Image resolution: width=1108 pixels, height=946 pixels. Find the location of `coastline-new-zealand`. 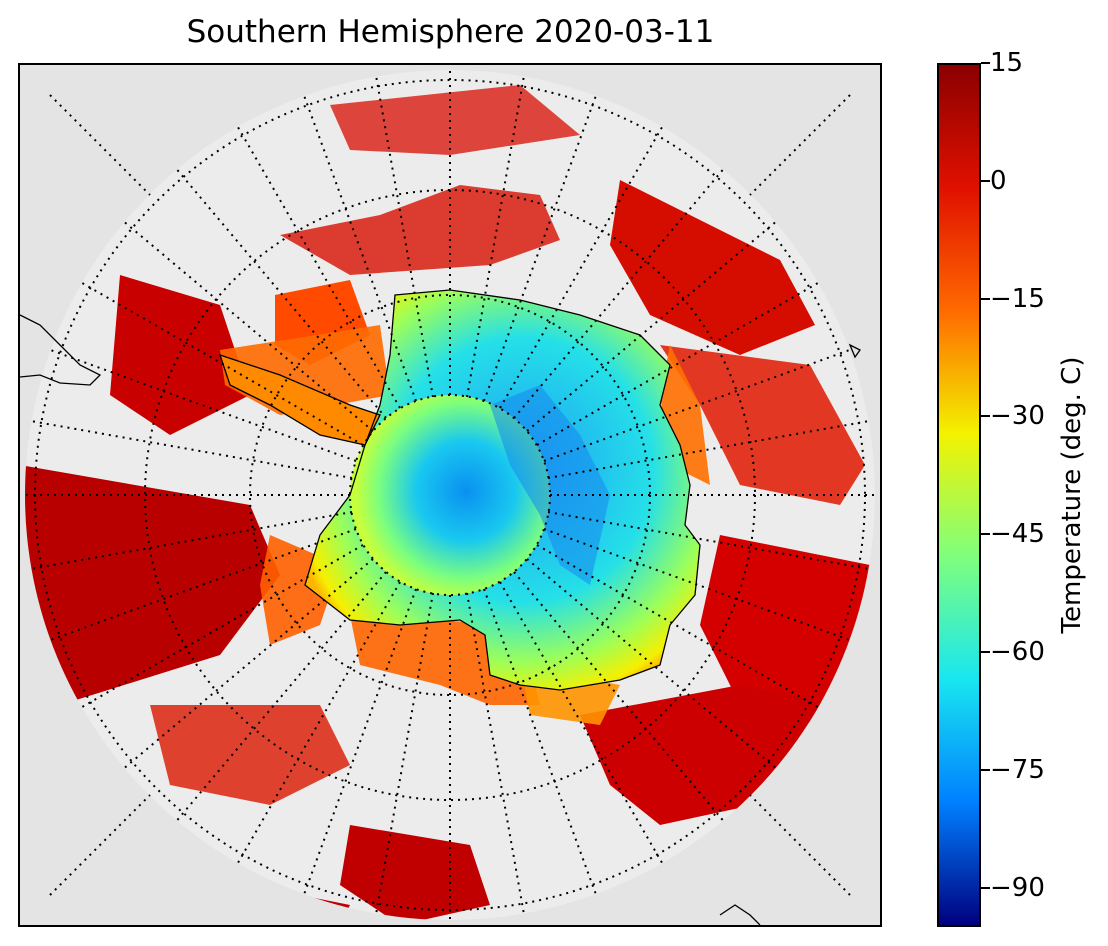

coastline-new-zealand is located at coordinates (740, 914).